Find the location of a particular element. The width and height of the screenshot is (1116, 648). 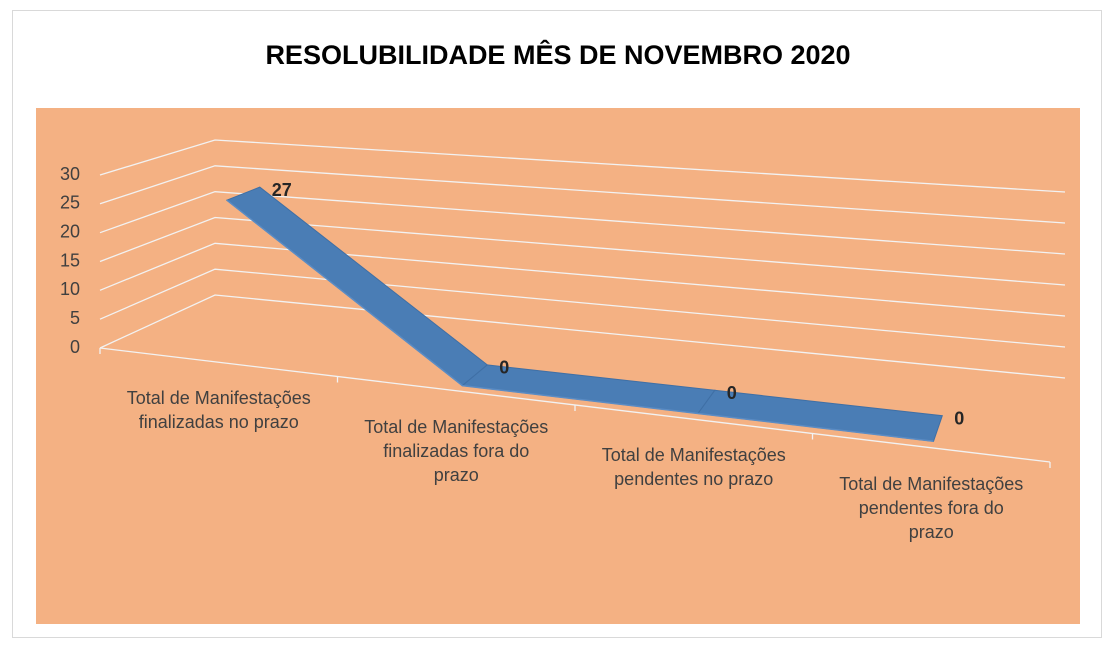

chart-title: RESOLUBILIDADE MÊS DE NOVEMBRO 2020 is located at coordinates (558, 55).